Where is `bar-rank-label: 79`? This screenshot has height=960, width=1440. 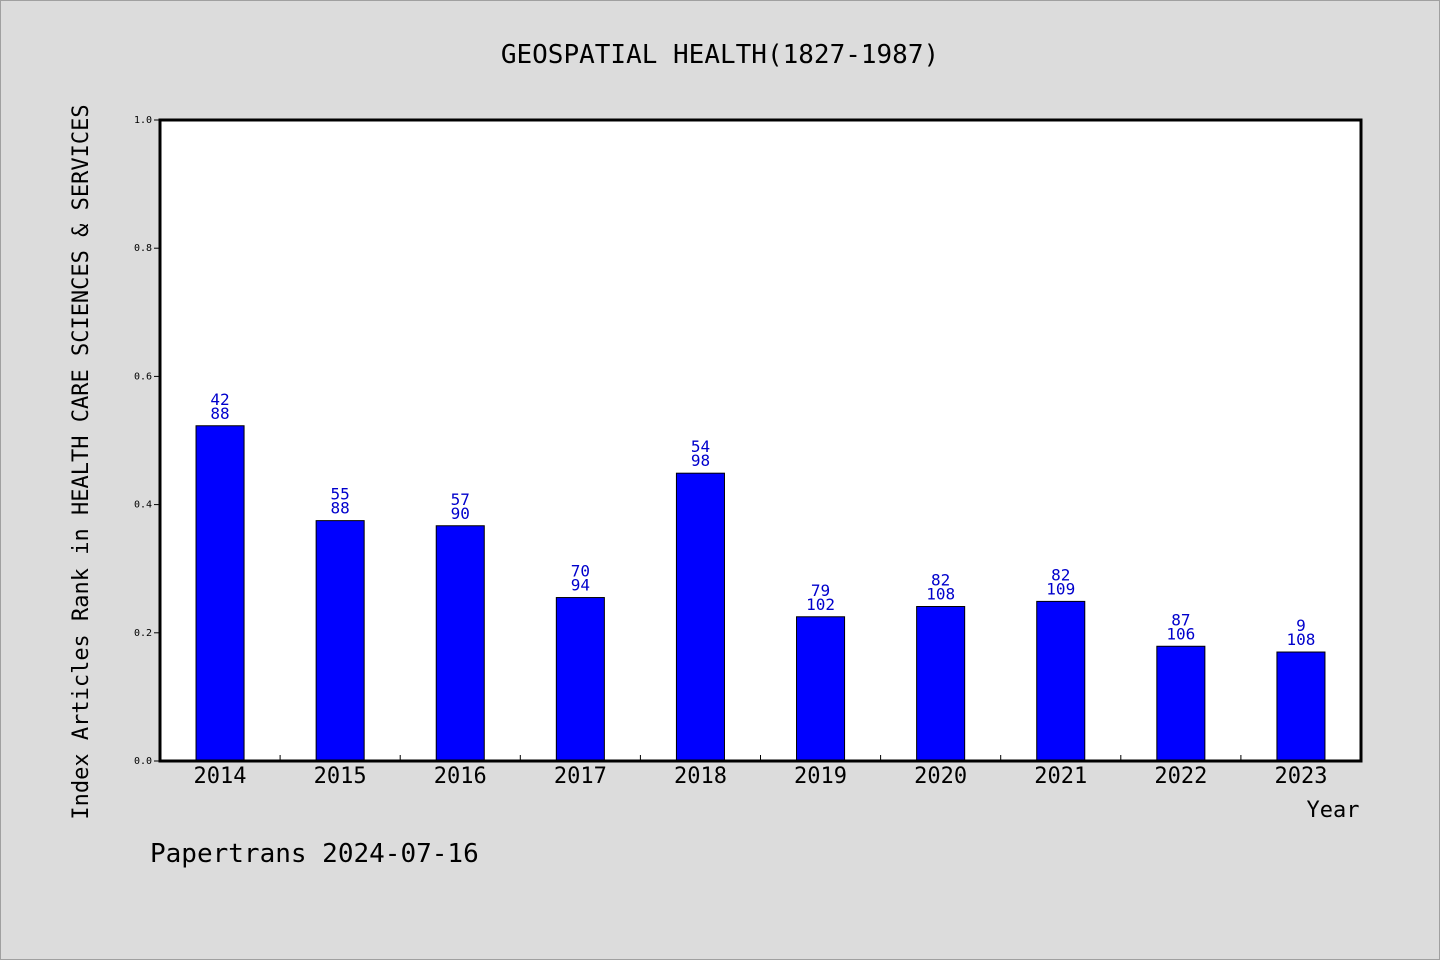
bar-rank-label: 79 is located at coordinates (820, 590).